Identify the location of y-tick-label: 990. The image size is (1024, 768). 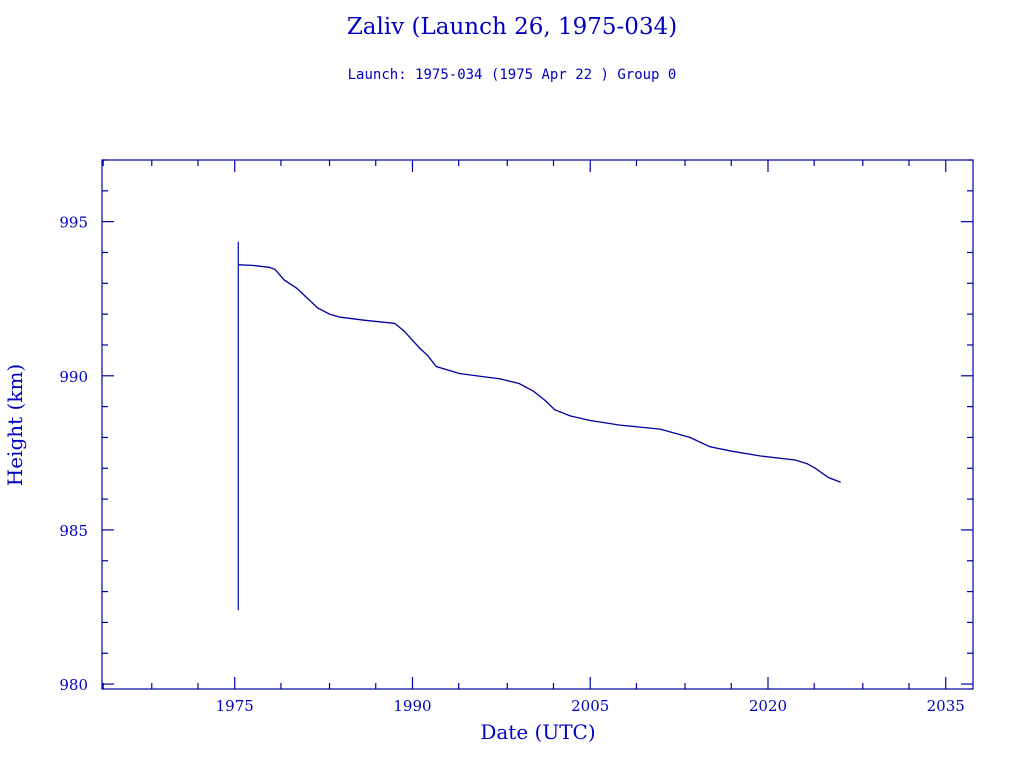
(73, 377).